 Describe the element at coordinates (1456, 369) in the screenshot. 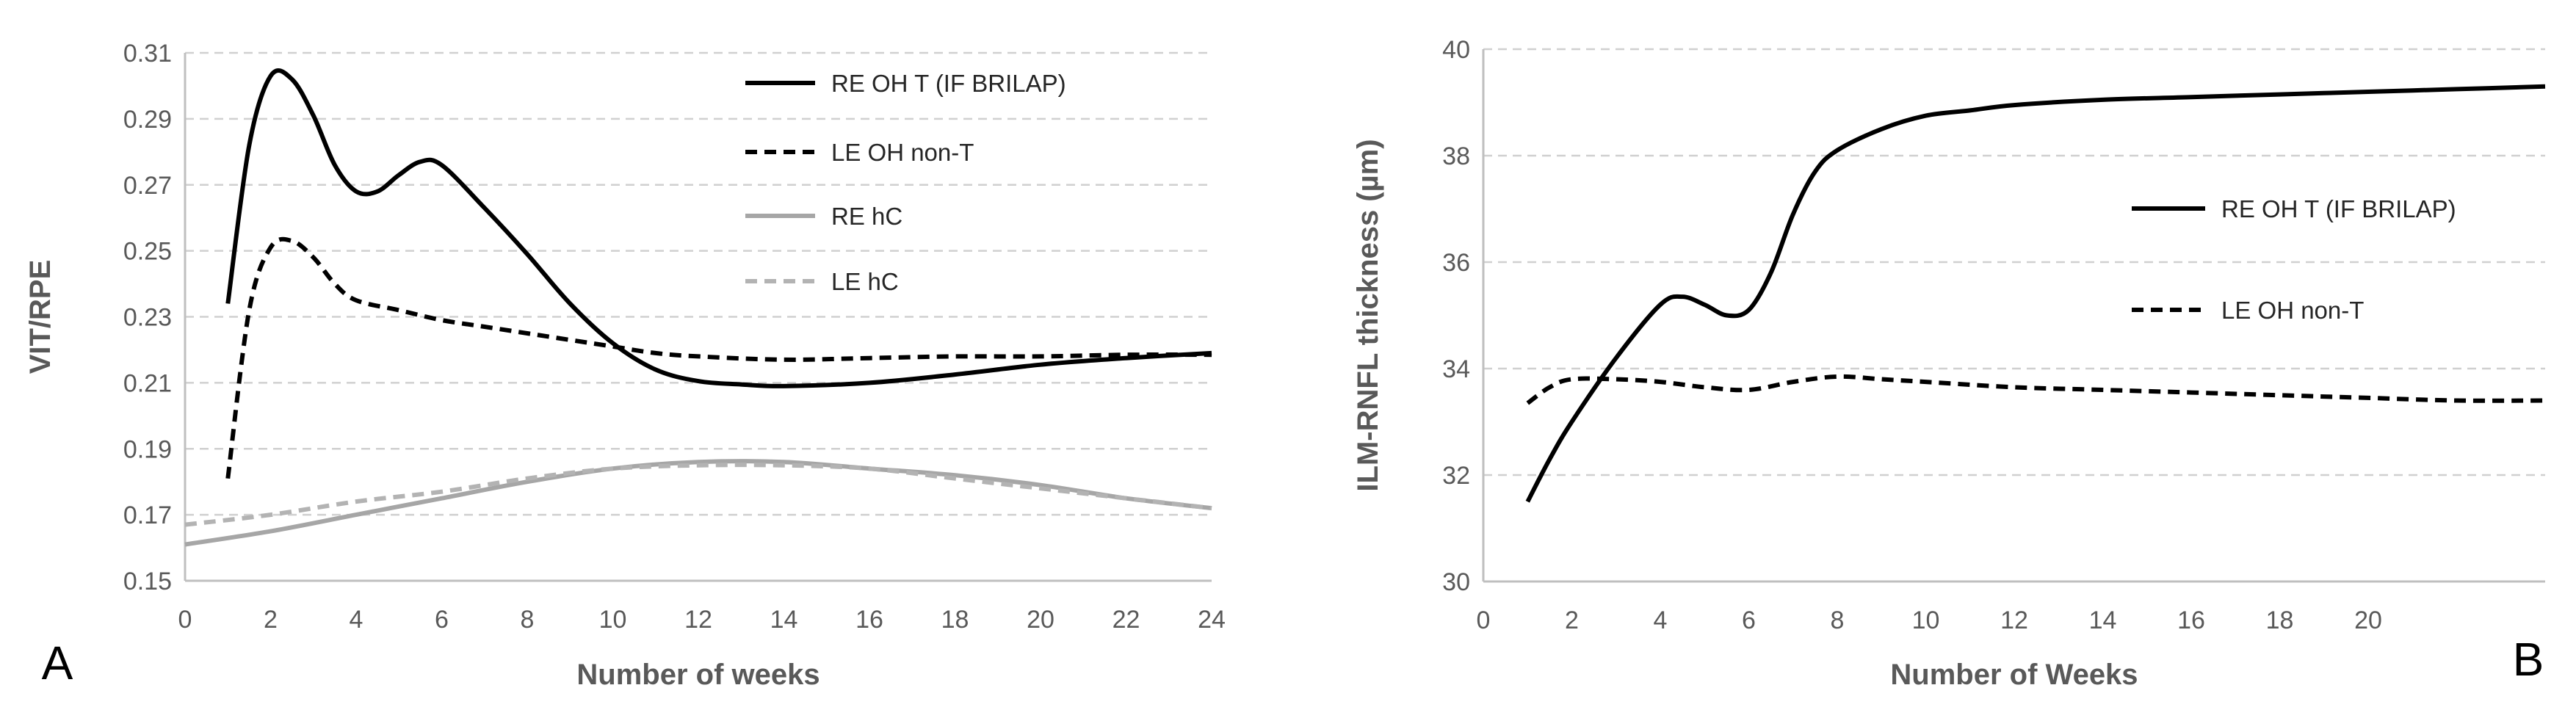

I see `panel-b-y-tick-label: 34` at that location.